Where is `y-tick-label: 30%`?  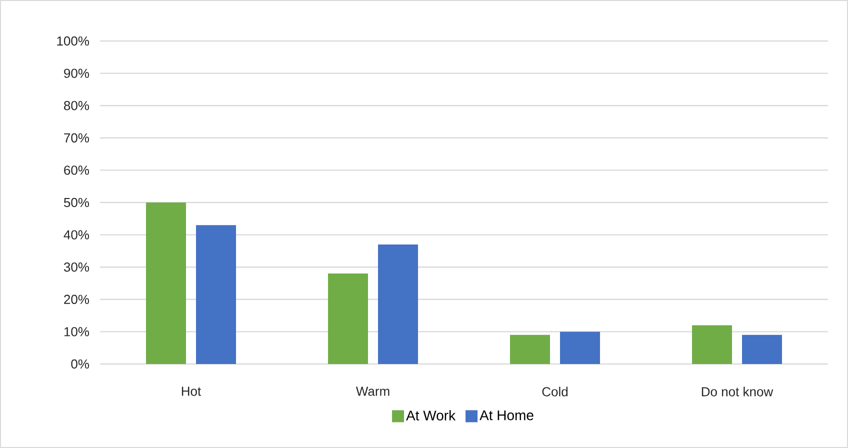
y-tick-label: 30% is located at coordinates (76, 267).